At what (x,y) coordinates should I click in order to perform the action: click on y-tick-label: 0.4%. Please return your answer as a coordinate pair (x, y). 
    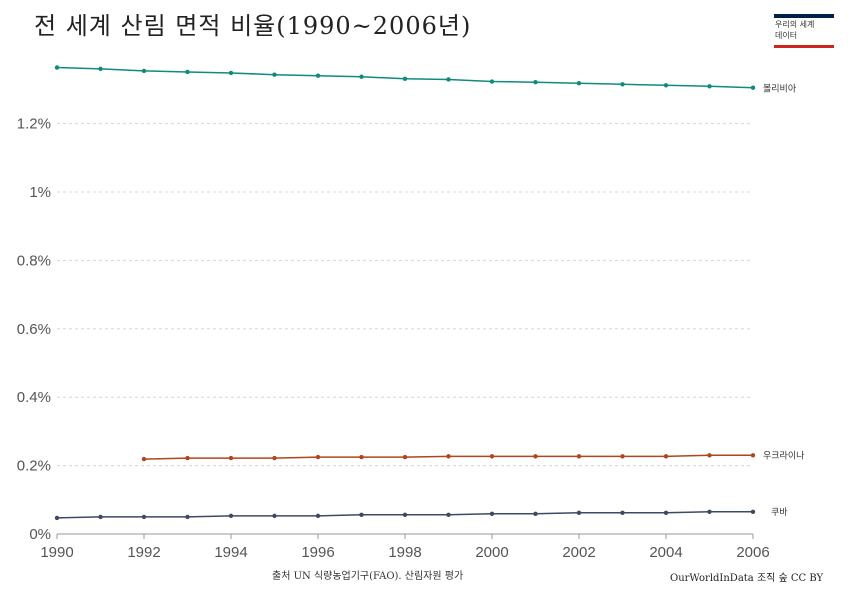
    Looking at the image, I should click on (34, 397).